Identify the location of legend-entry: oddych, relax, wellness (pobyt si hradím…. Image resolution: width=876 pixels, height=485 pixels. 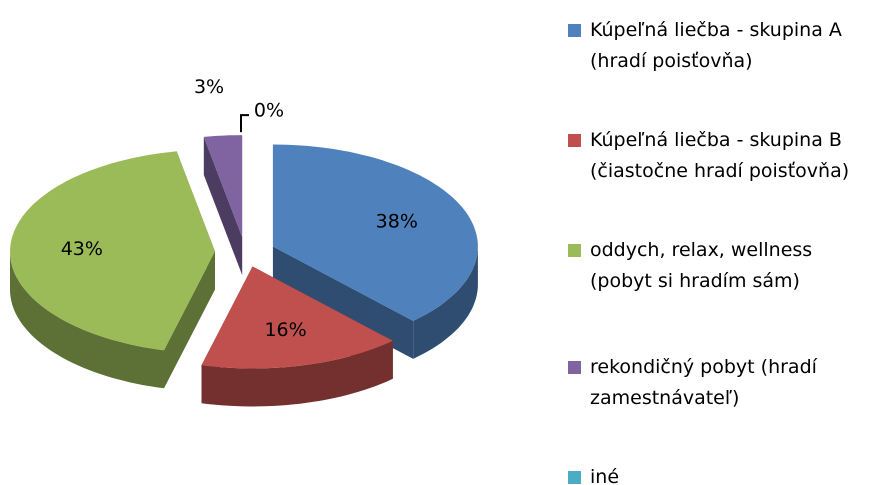
(715, 266).